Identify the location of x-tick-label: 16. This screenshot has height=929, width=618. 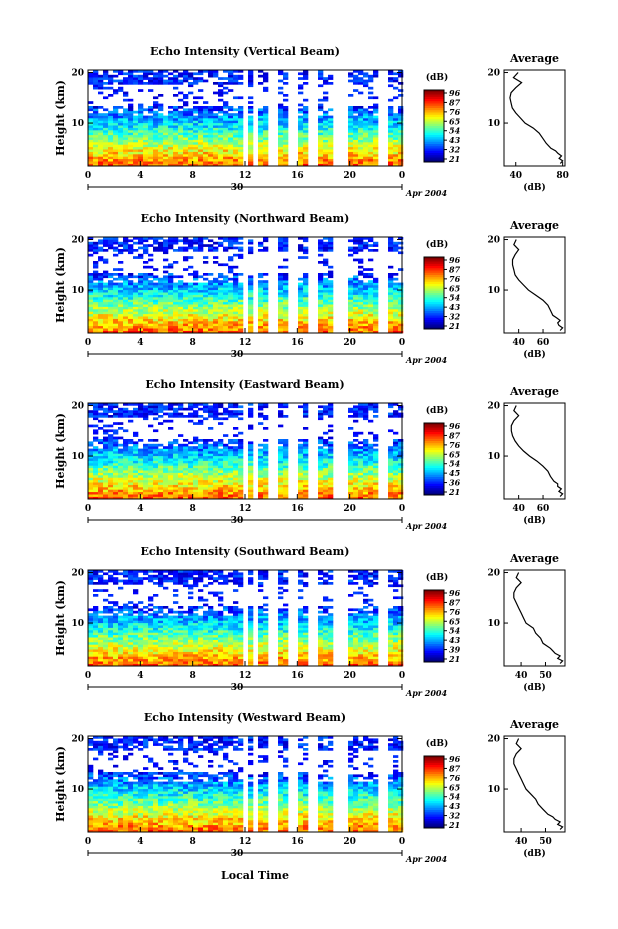
(297, 509).